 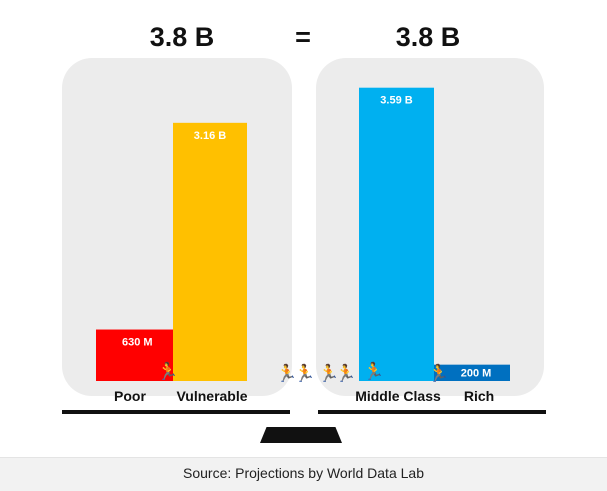 I want to click on right-group-total: 3.8 B, so click(x=428, y=37).